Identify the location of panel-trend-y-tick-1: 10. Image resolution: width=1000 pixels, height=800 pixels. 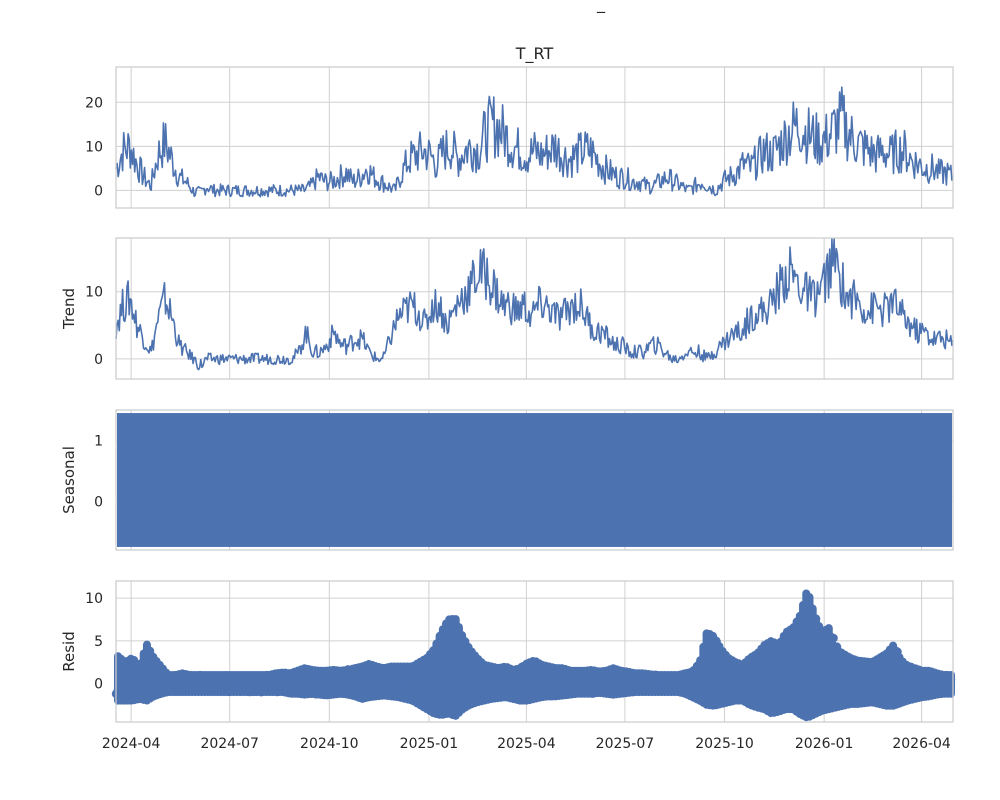
(94, 293).